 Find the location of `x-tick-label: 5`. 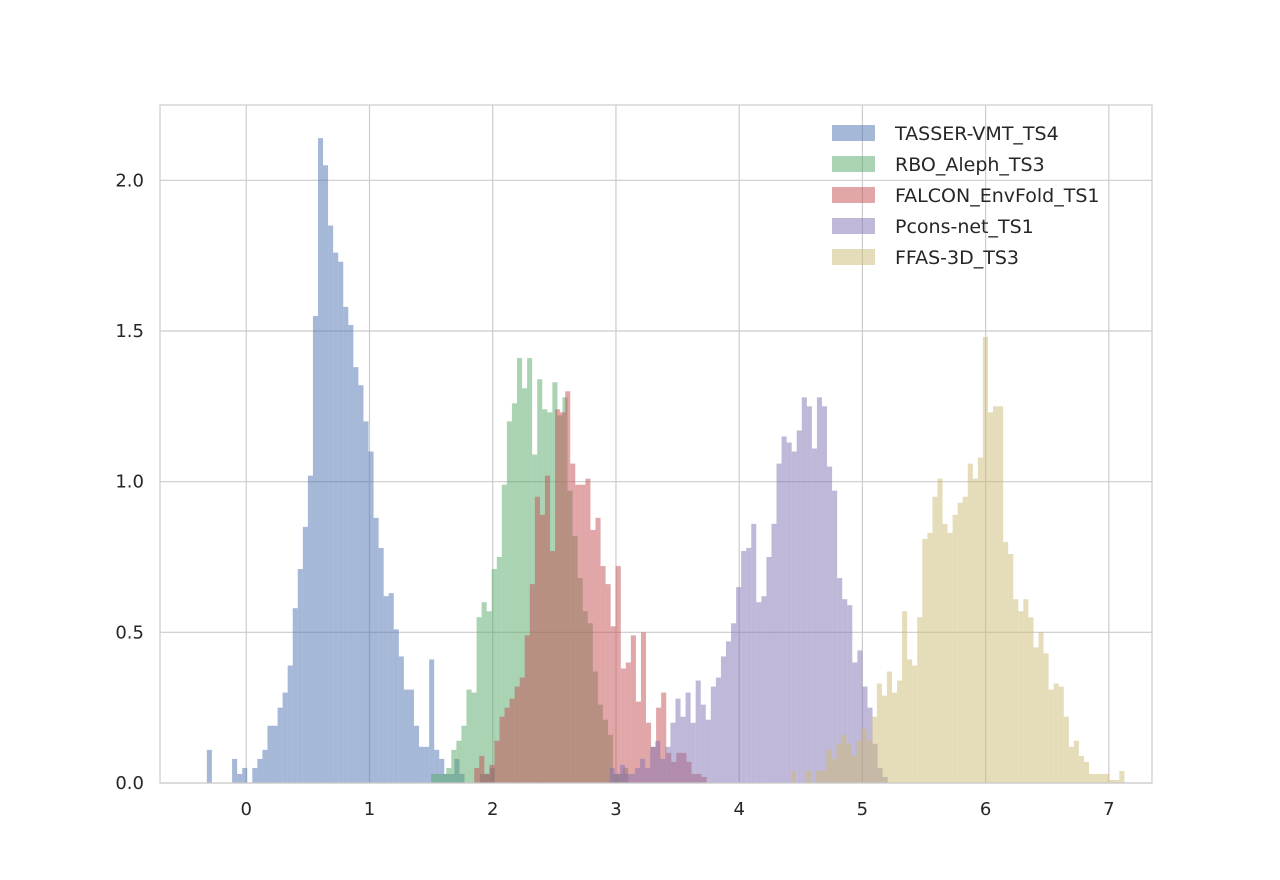

x-tick-label: 5 is located at coordinates (862, 809).